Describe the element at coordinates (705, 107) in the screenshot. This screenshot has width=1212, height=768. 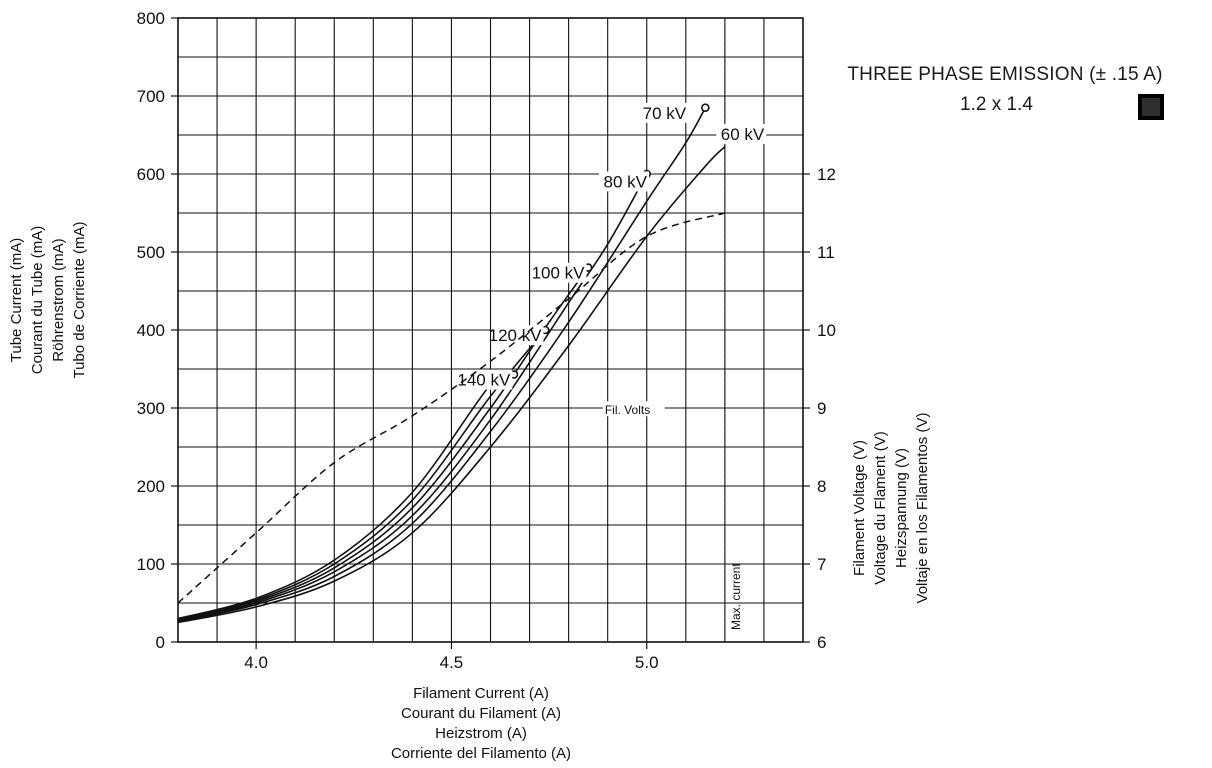
I see `series-end-marker` at that location.